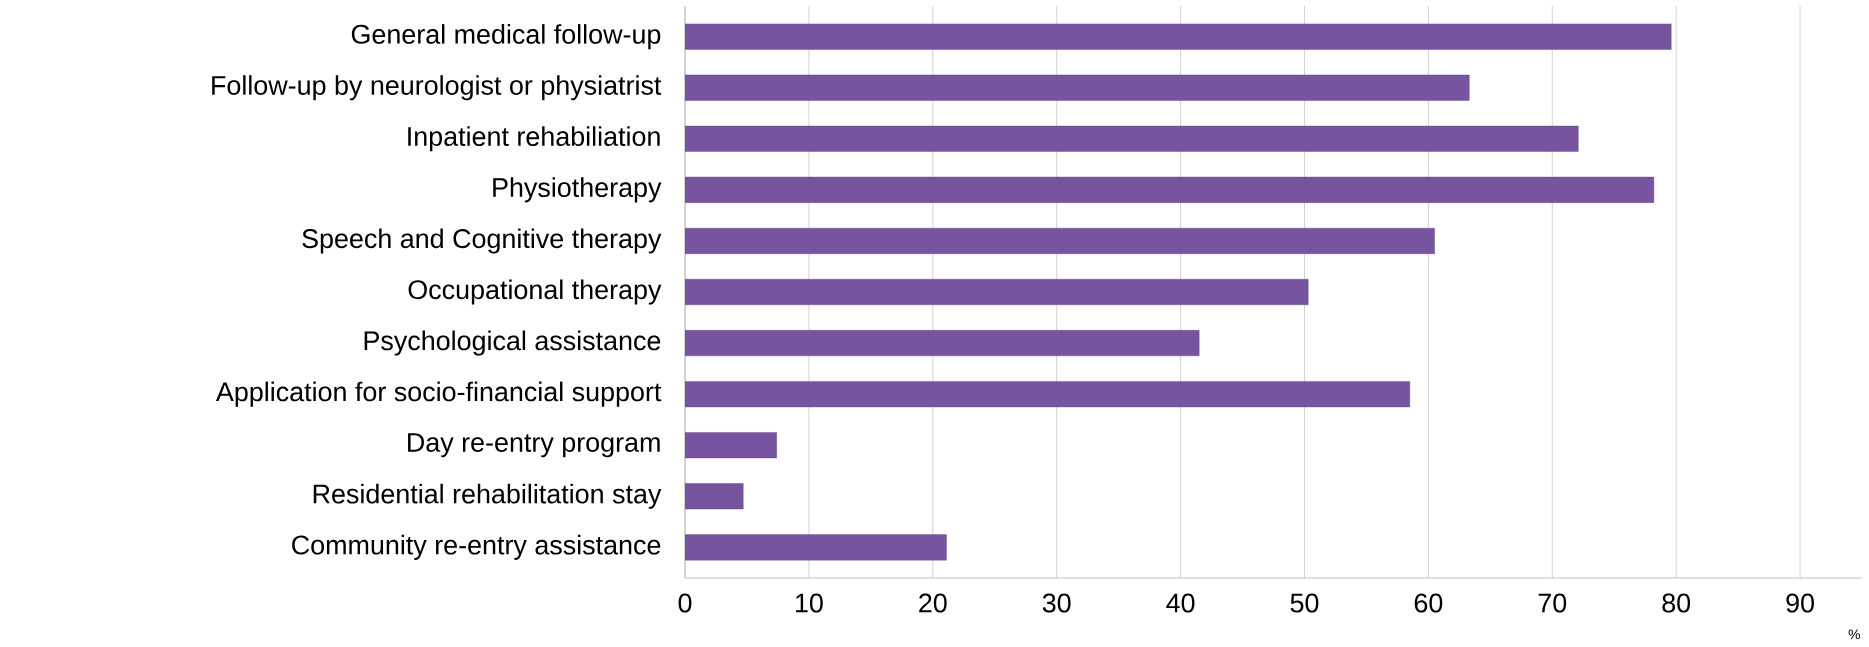 Image resolution: width=1869 pixels, height=647 pixels. I want to click on y-tick-label: Physiotherapy, so click(577, 190).